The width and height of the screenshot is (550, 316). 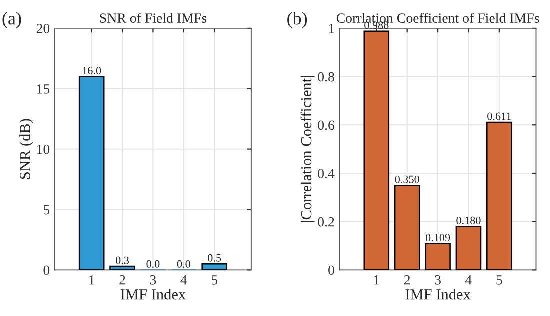 I want to click on data-label: 0.180, so click(x=468, y=220).